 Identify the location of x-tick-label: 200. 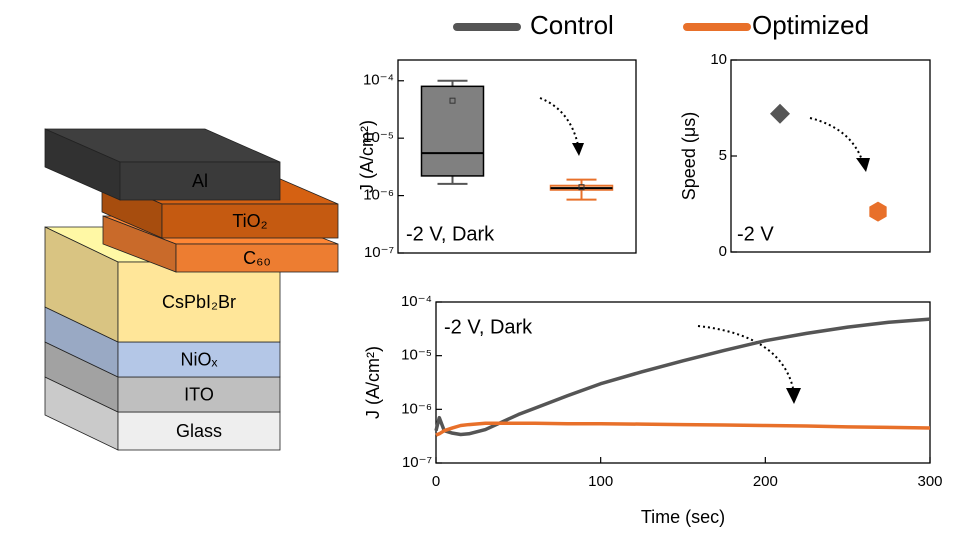
(765, 481).